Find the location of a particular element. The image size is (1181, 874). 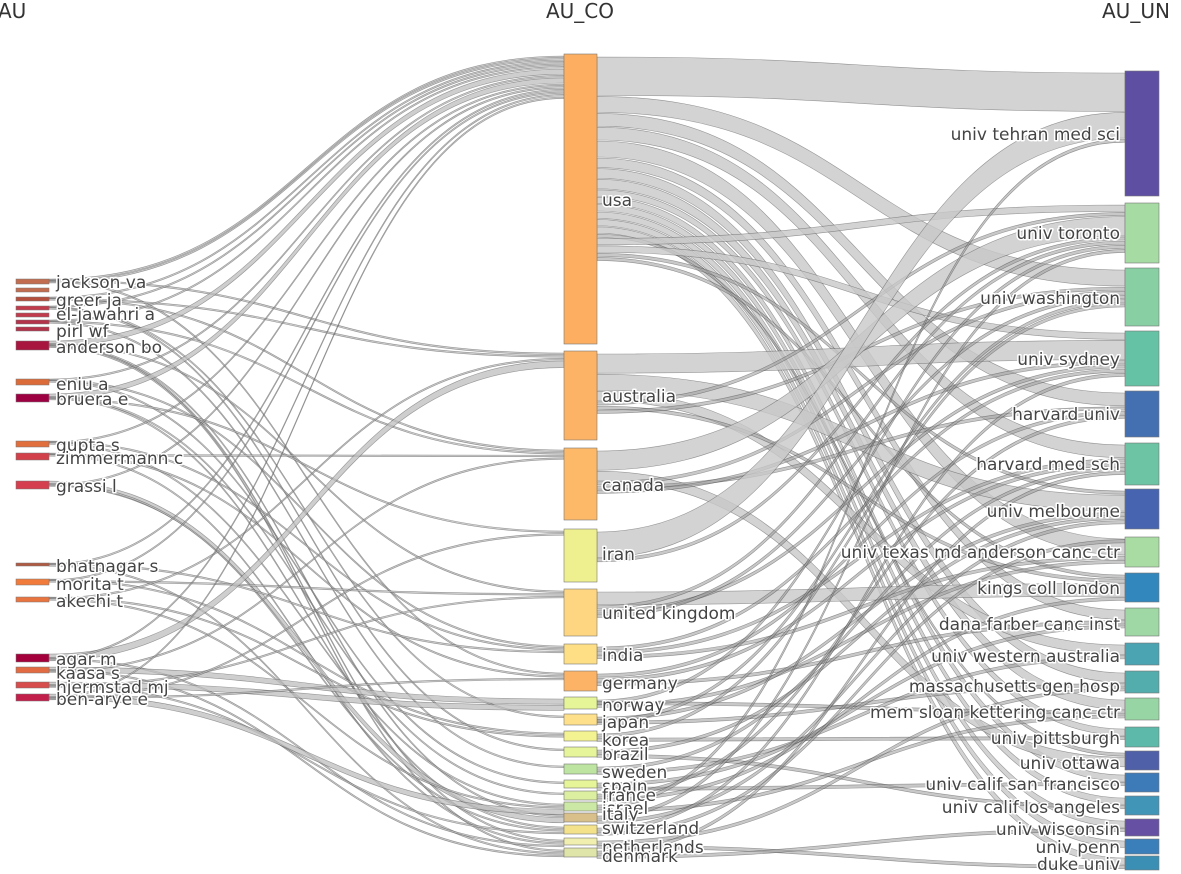

country-node-france: france is located at coordinates (610, 796).